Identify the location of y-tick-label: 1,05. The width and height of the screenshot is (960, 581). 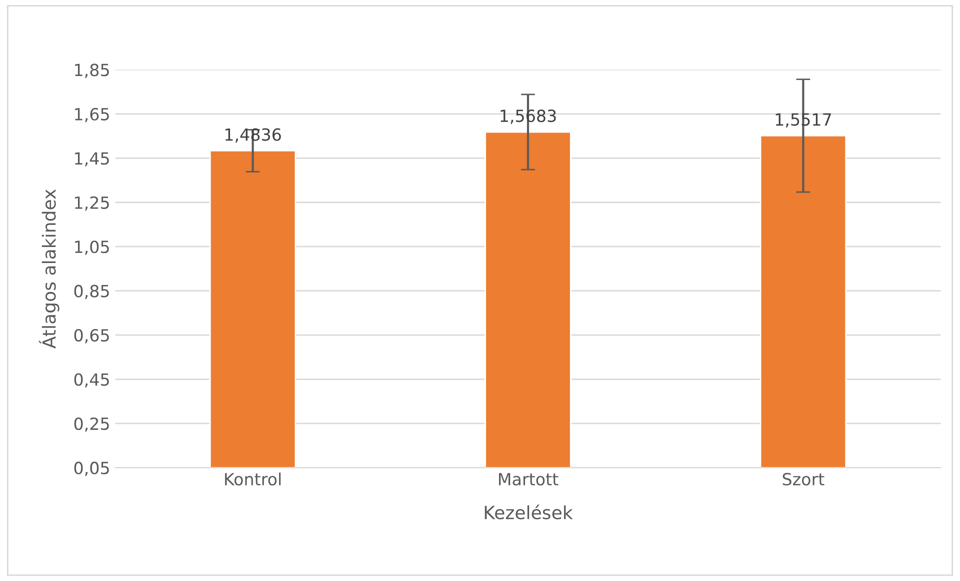
(92, 247).